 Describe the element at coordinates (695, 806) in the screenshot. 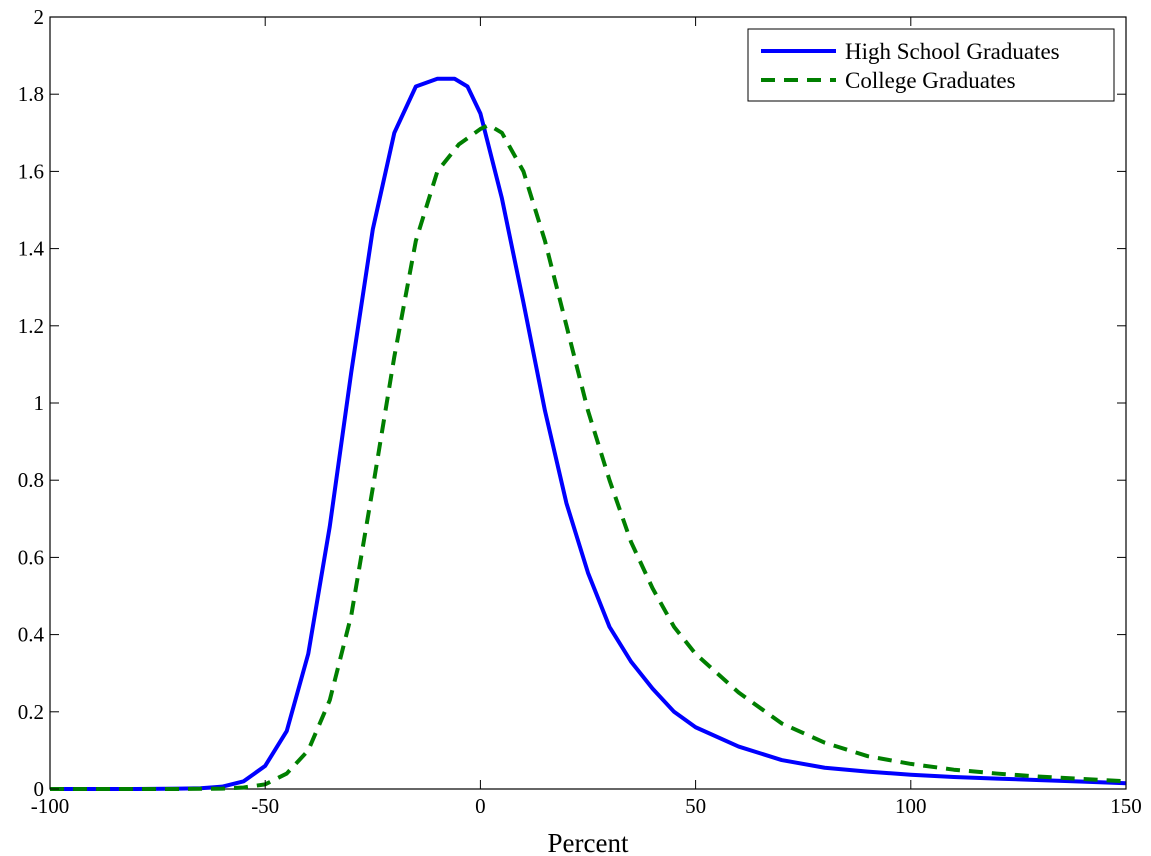

I see `x-tick-label: 50` at that location.